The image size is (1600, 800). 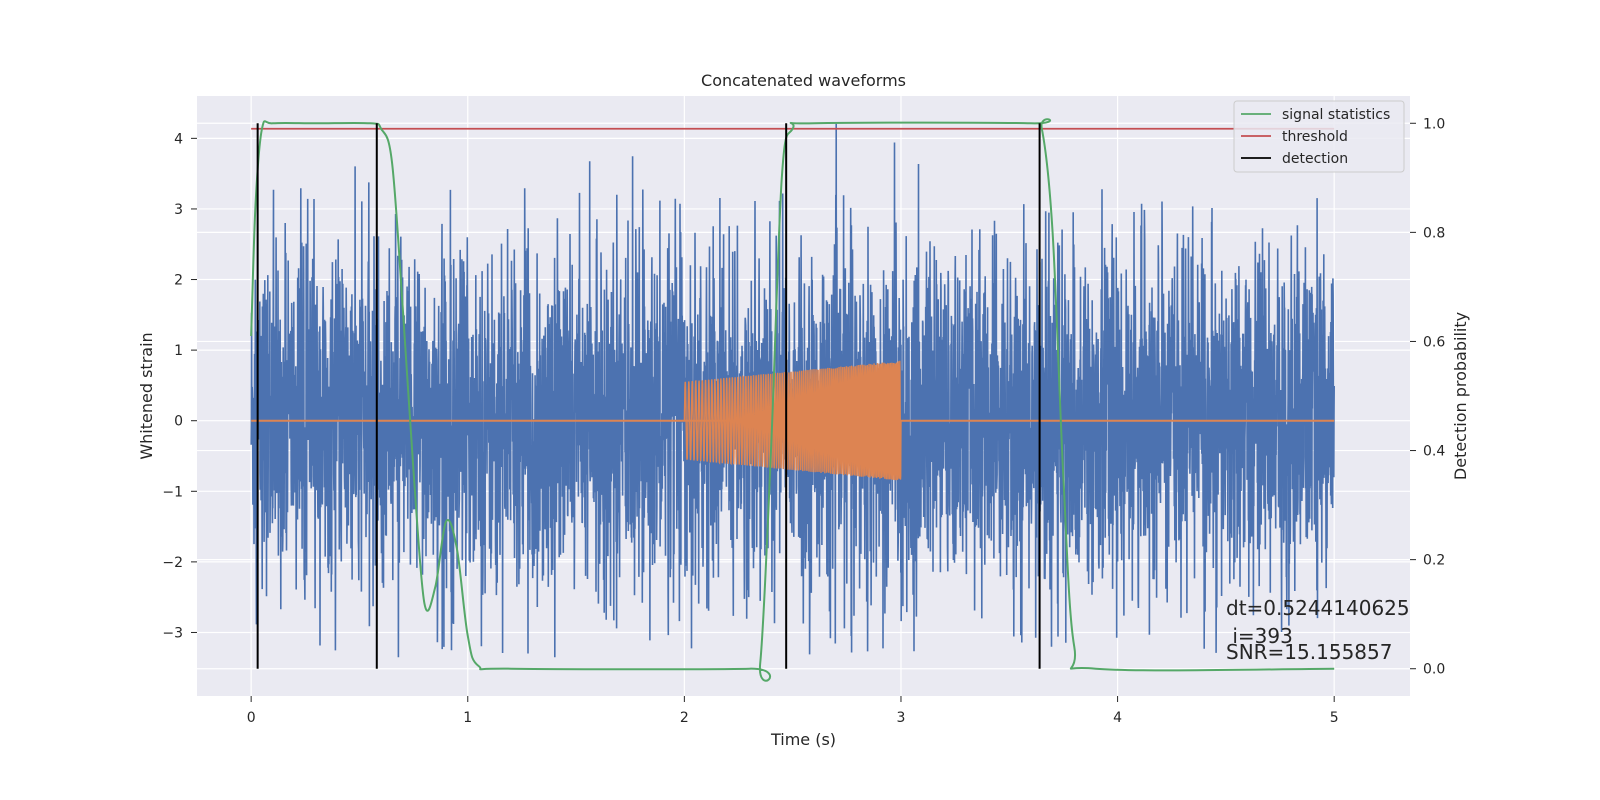 I want to click on y-tick-label: 4, so click(x=178, y=139).